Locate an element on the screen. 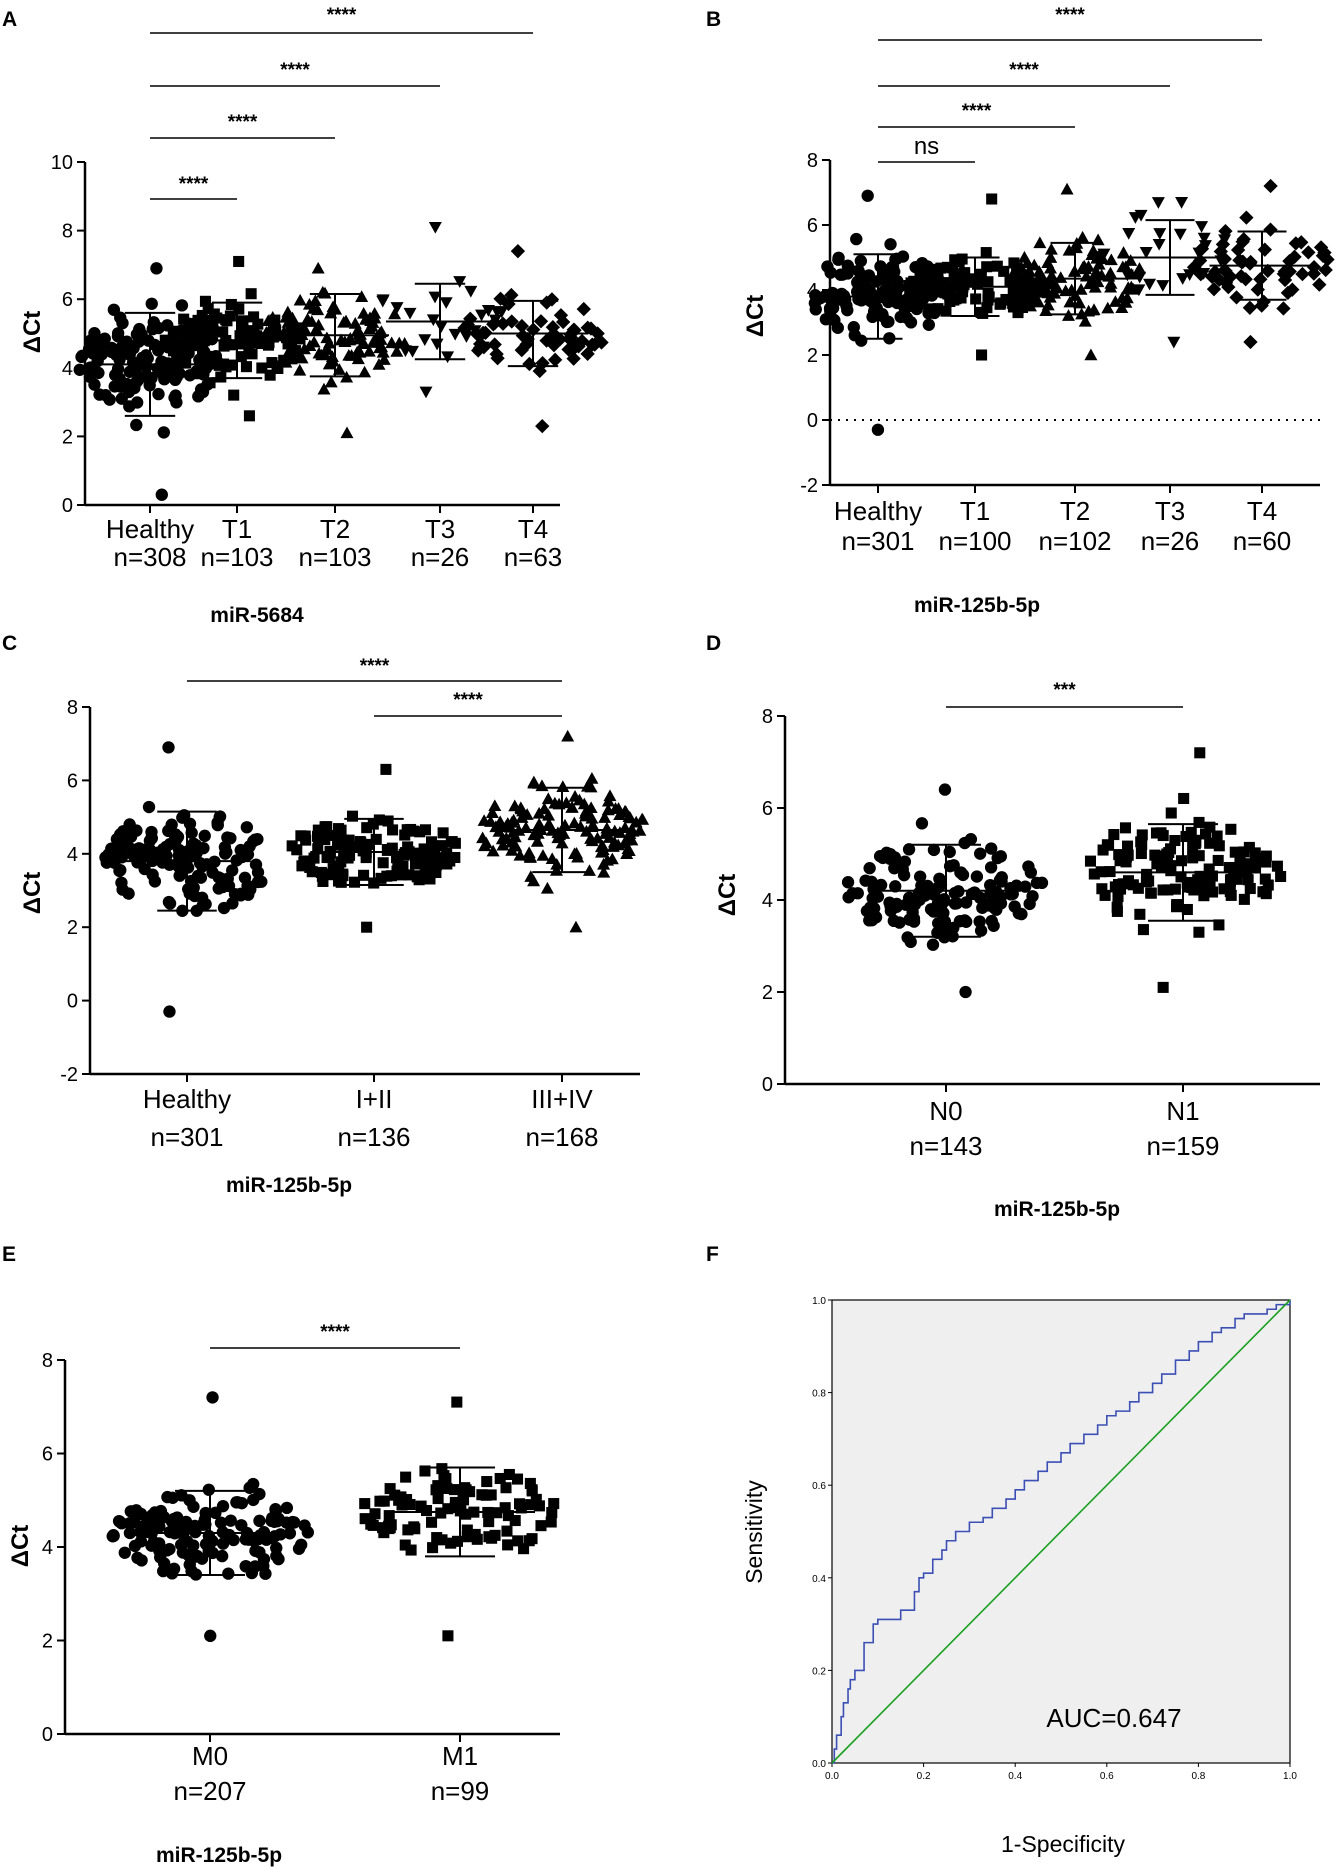  y-tick-label: 4 is located at coordinates (767, 901).